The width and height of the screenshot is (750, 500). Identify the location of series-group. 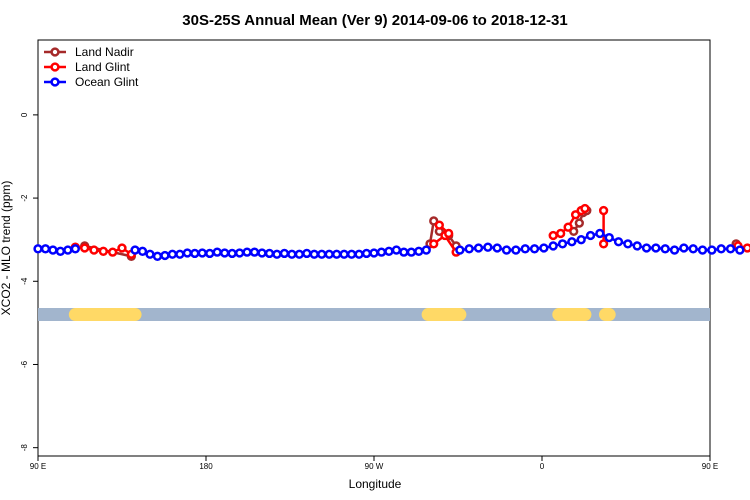
(391, 232).